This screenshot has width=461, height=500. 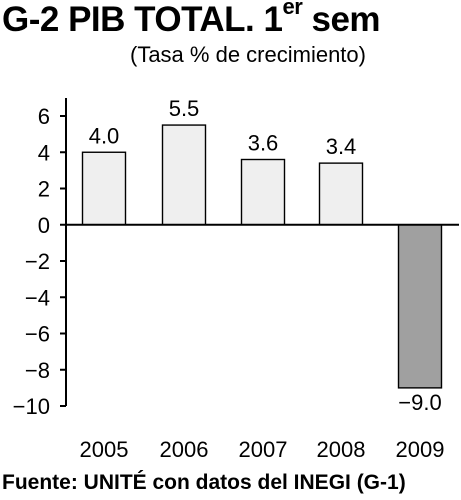 I want to click on y-tick-label: 0, so click(x=44, y=225).